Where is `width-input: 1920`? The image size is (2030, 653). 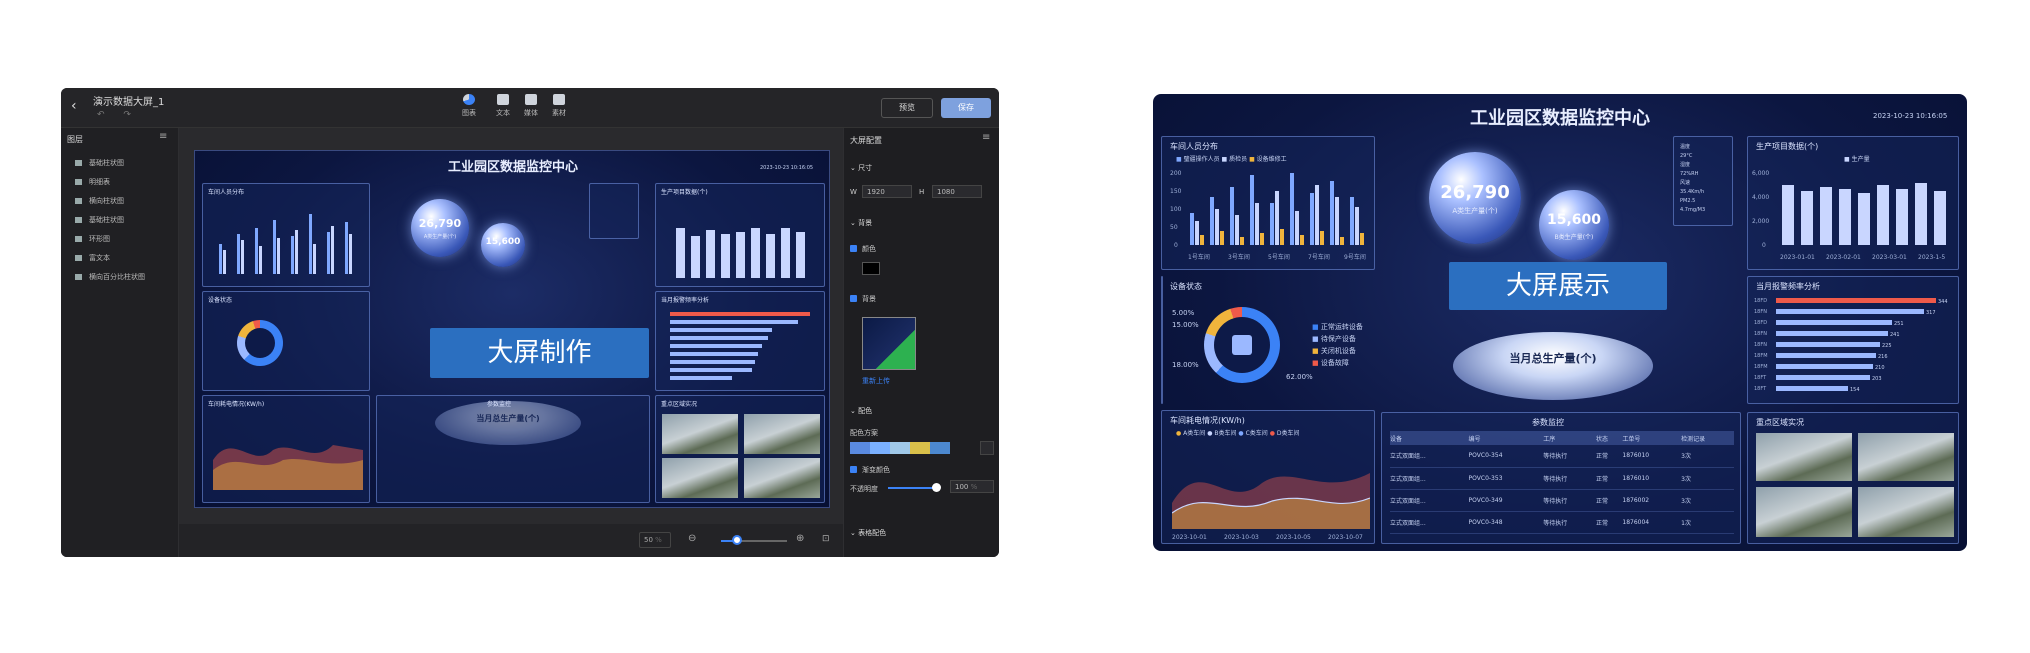 width-input: 1920 is located at coordinates (887, 191).